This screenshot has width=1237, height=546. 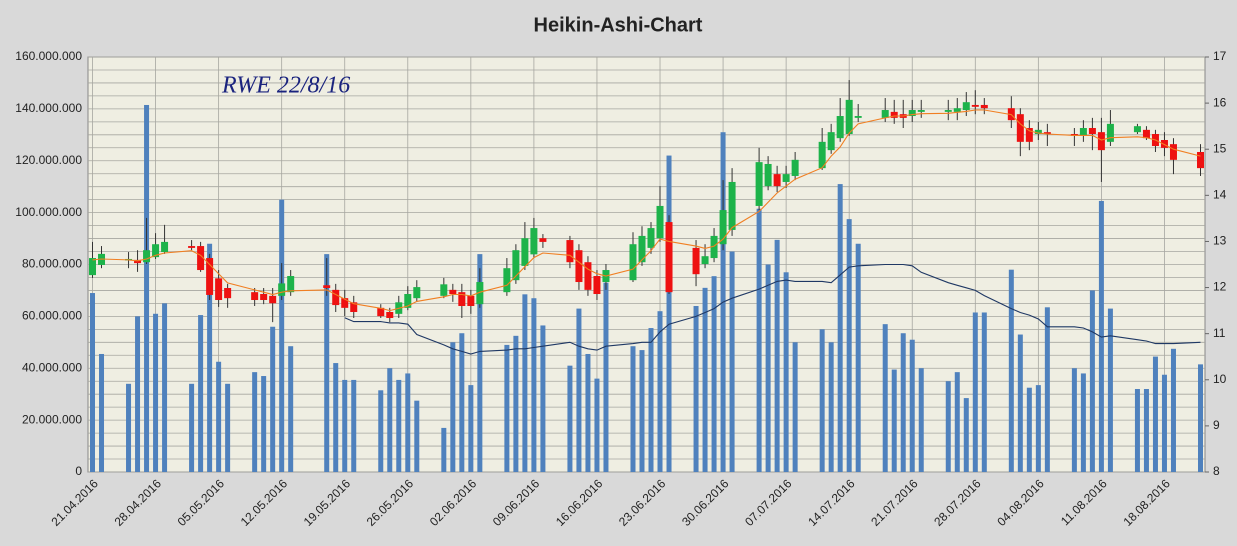 What do you see at coordinates (1220, 379) in the screenshot?
I see `y2-tick-label: 10` at bounding box center [1220, 379].